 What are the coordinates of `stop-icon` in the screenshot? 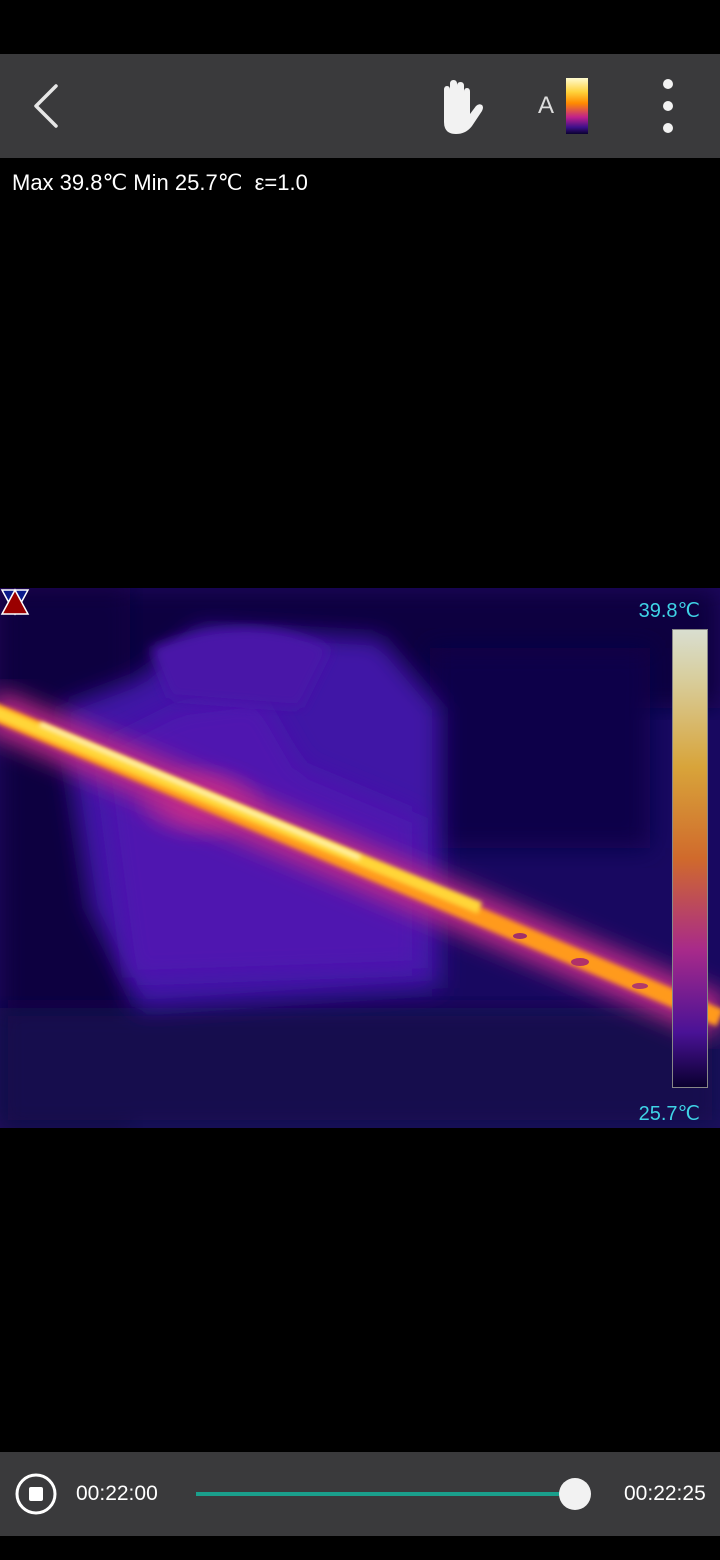 It's located at (36, 1494).